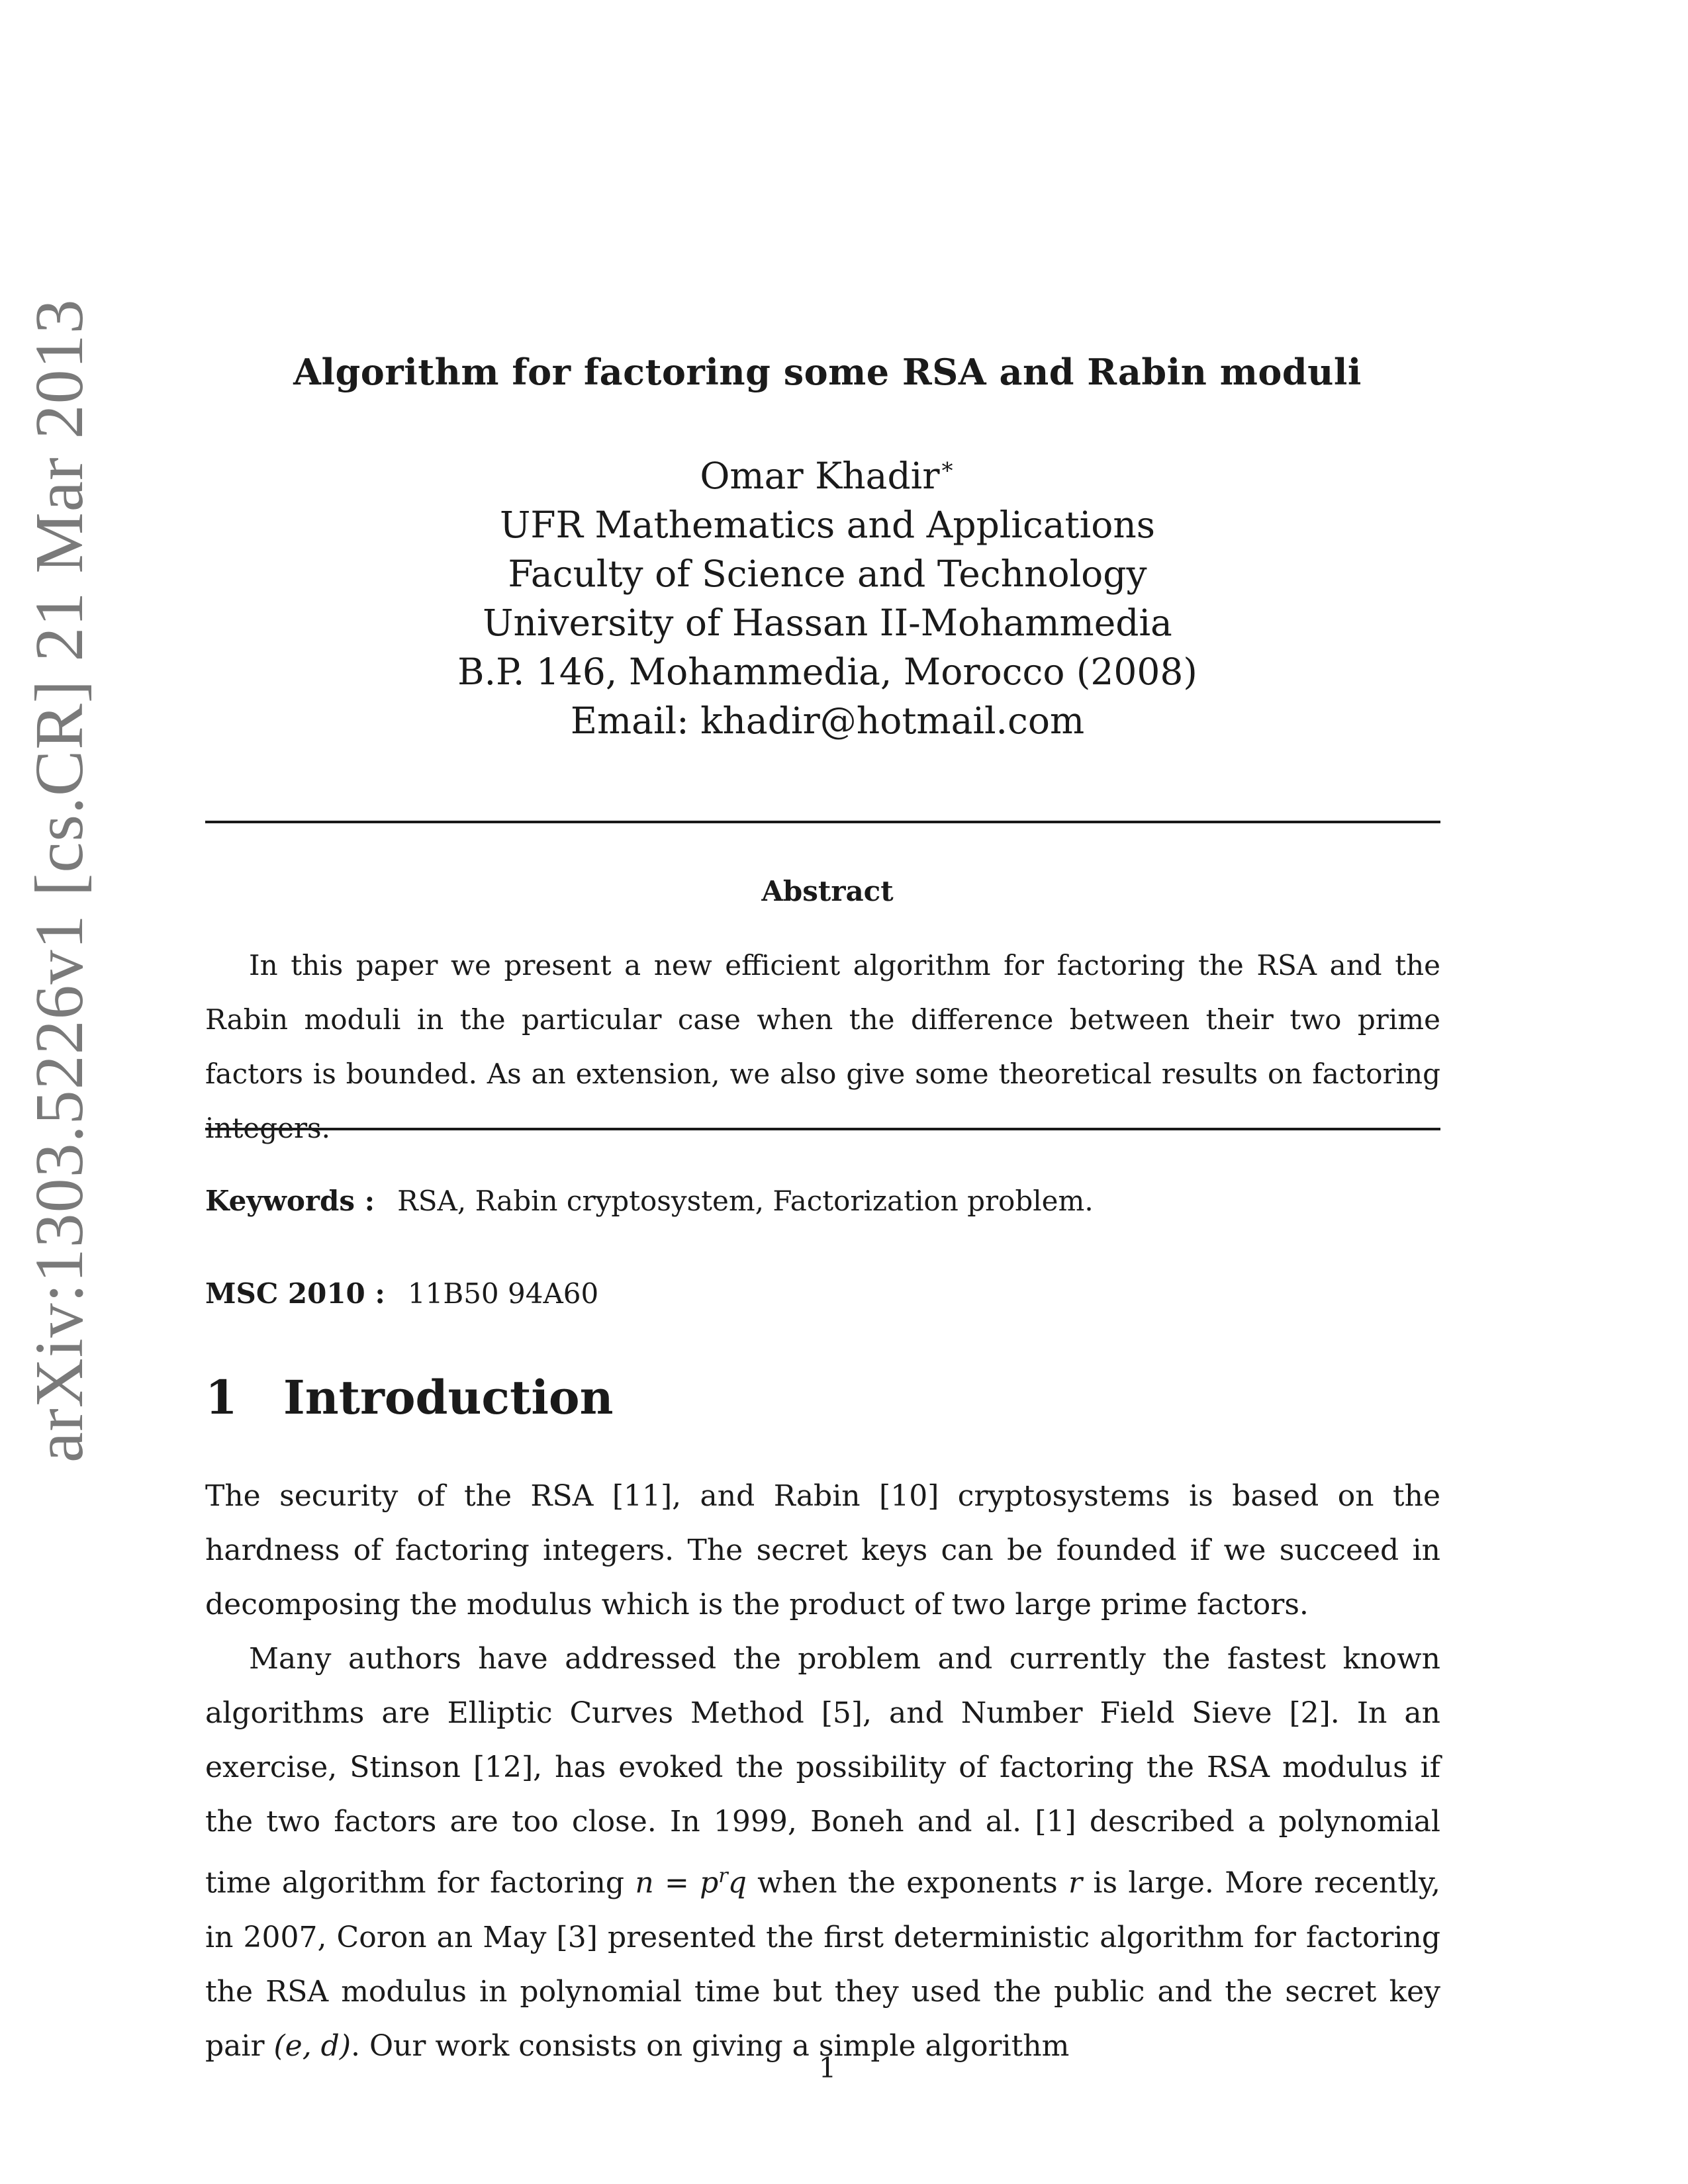 This screenshot has height=2184, width=1688. I want to click on affiliation-line: University of Hassan II-Mohammedia, so click(827, 623).